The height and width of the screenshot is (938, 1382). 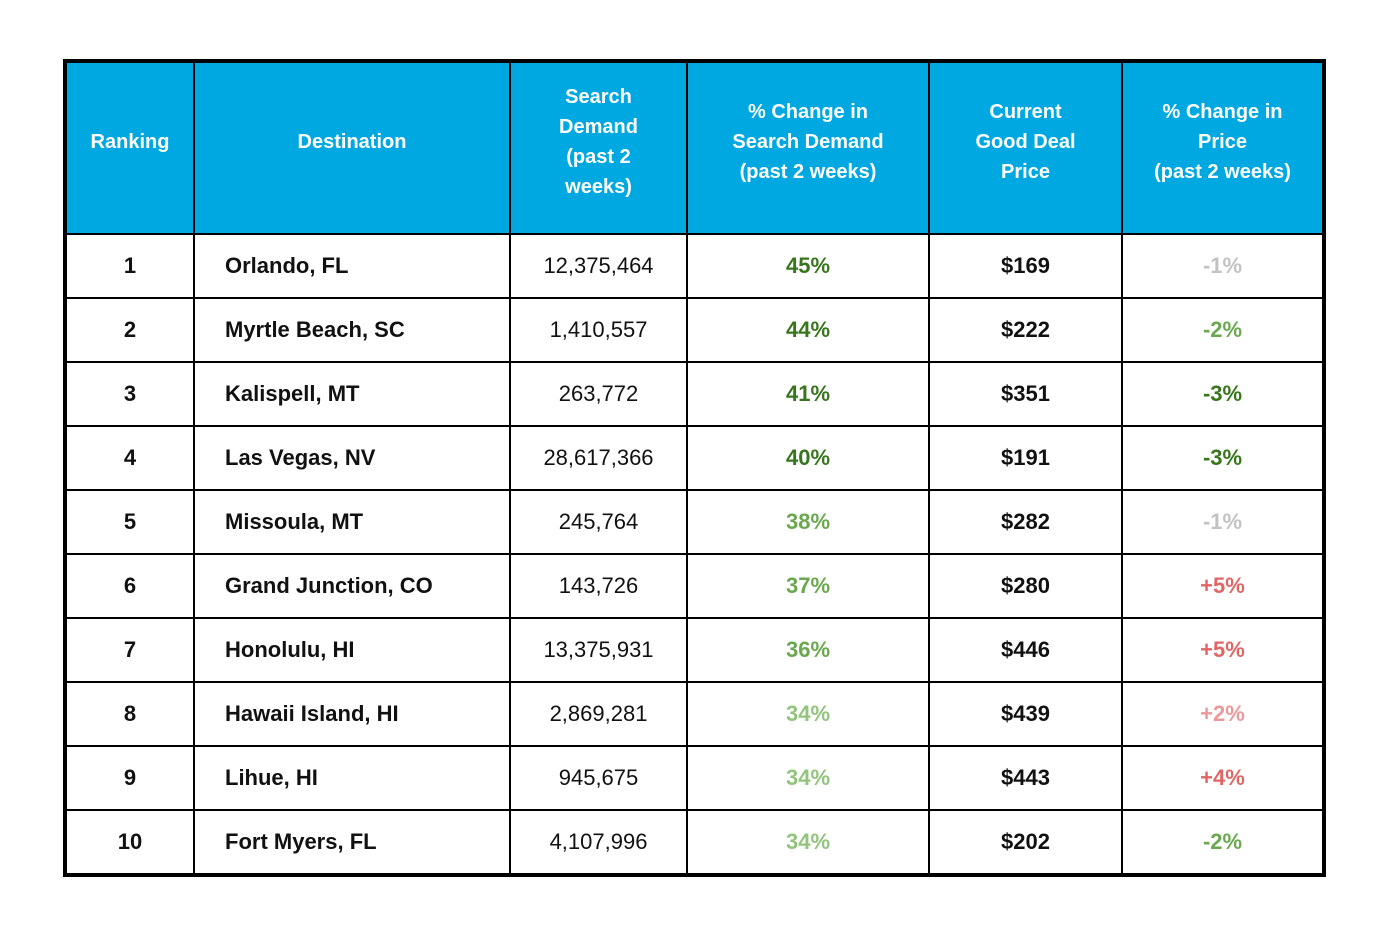 What do you see at coordinates (352, 714) in the screenshot?
I see `destination-cell: Hawaii Island, HI` at bounding box center [352, 714].